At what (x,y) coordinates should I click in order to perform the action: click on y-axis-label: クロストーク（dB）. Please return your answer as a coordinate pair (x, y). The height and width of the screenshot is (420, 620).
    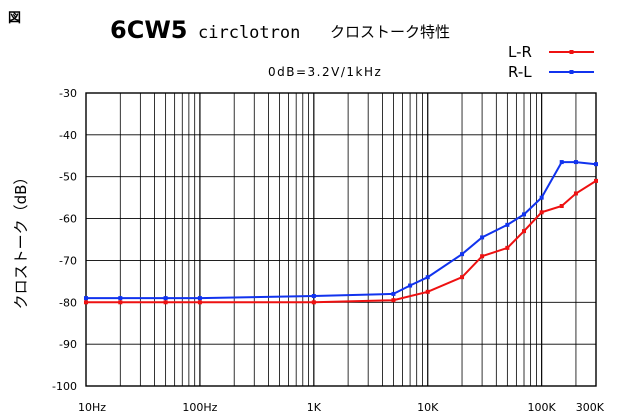
    Looking at the image, I should click on (21, 240).